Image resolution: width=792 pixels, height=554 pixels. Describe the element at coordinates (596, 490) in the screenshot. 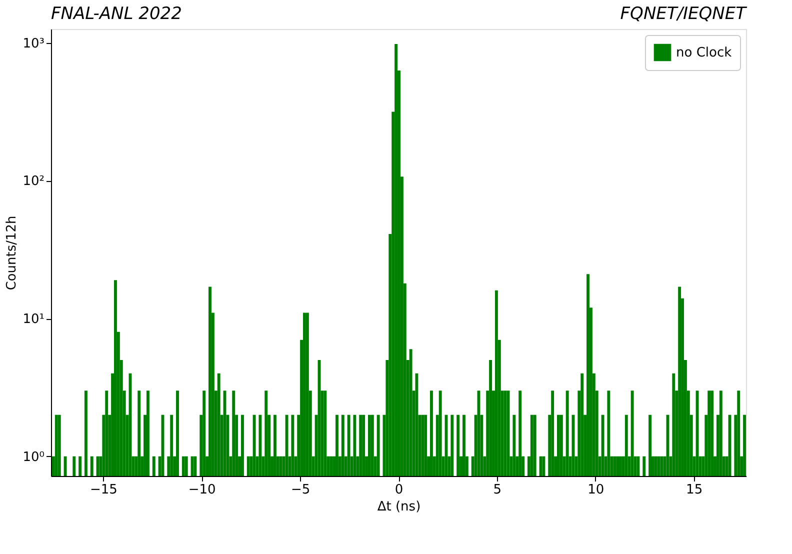

I see `x-tick-label: 10` at that location.